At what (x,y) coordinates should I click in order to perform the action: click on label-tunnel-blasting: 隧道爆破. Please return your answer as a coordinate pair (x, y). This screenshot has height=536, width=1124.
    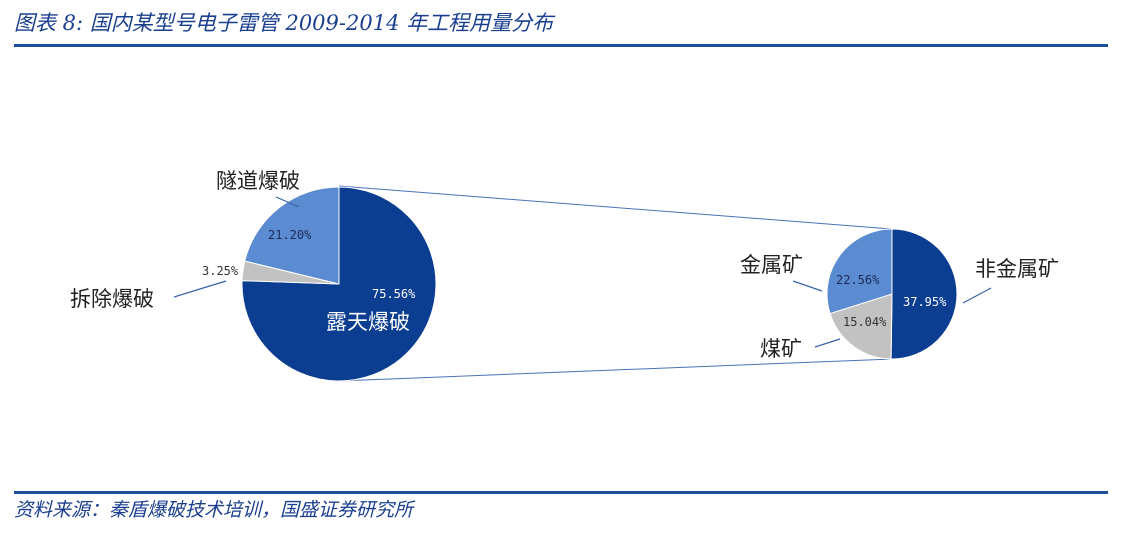
    Looking at the image, I should click on (258, 181).